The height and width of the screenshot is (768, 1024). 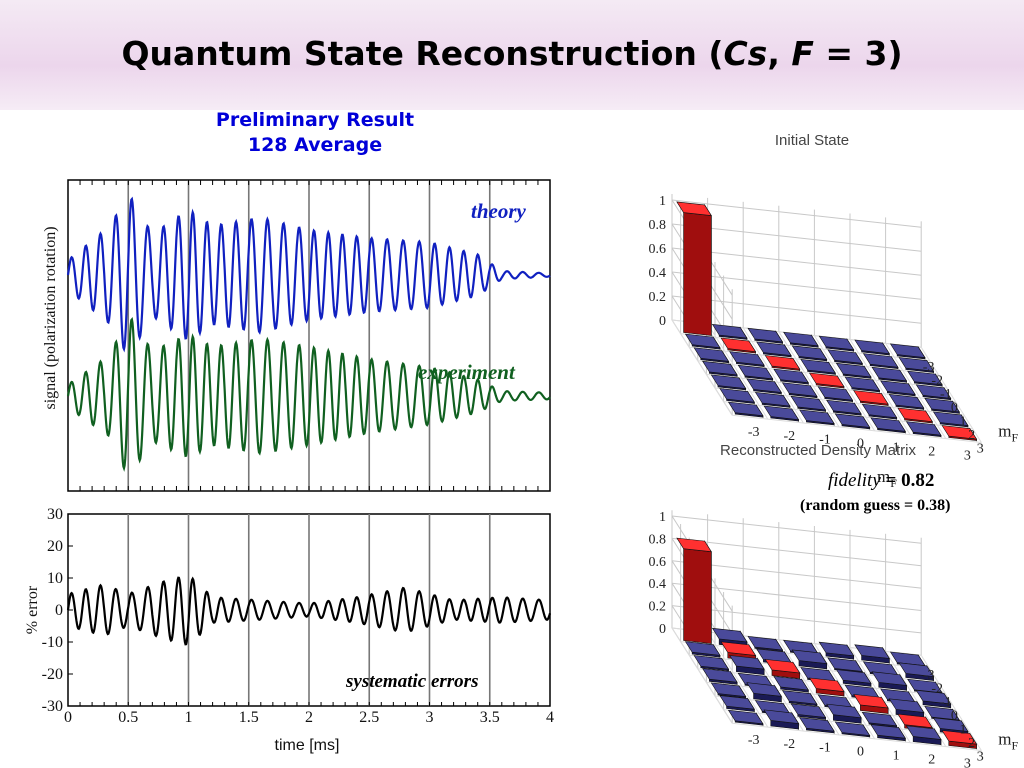 I want to click on matrix-title: Reconstructed Density Matrix, so click(x=818, y=450).